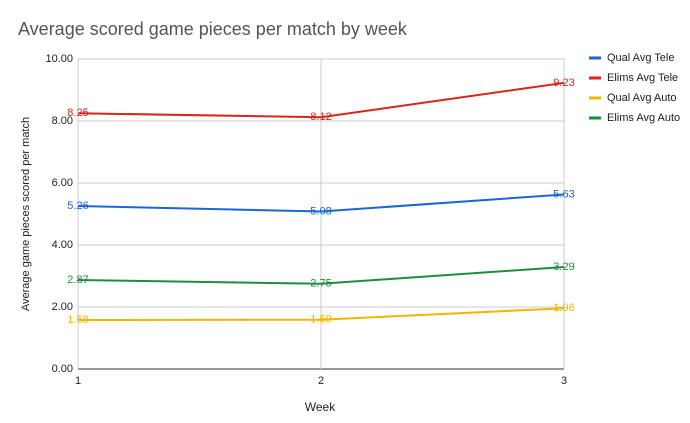 The width and height of the screenshot is (690, 423). What do you see at coordinates (642, 98) in the screenshot?
I see `legend-label: Qual Avg Auto` at bounding box center [642, 98].